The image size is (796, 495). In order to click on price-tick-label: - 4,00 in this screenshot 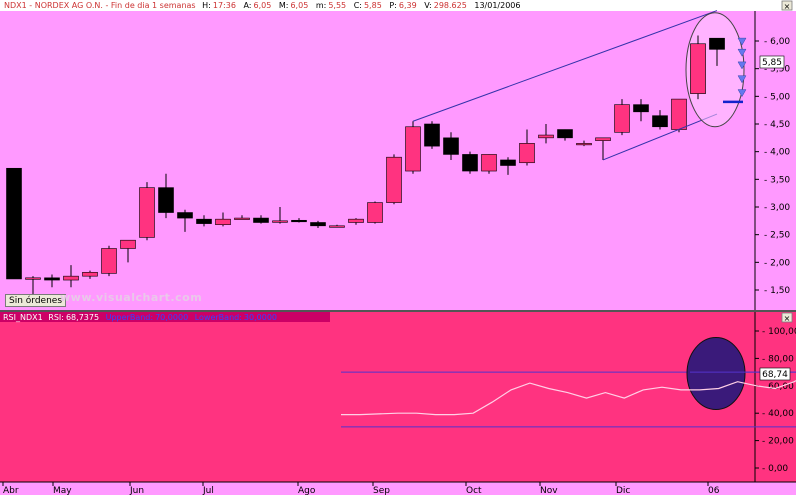, I will do `click(777, 153)`.